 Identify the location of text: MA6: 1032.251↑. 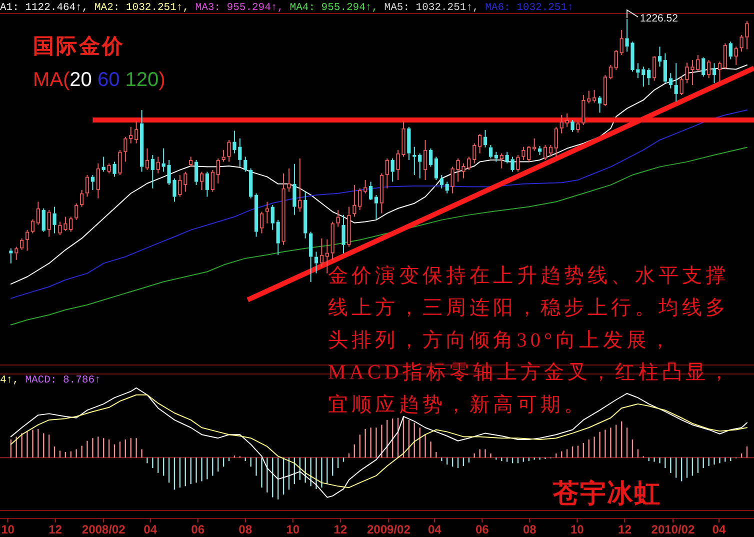
(529, 8).